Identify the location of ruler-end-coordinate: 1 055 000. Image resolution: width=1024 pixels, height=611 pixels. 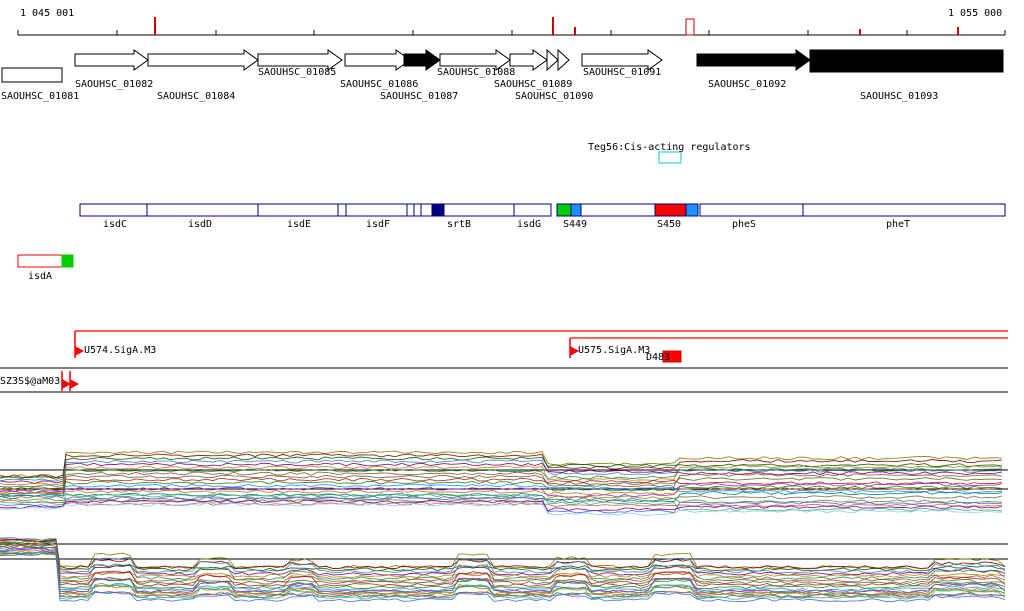
(975, 13).